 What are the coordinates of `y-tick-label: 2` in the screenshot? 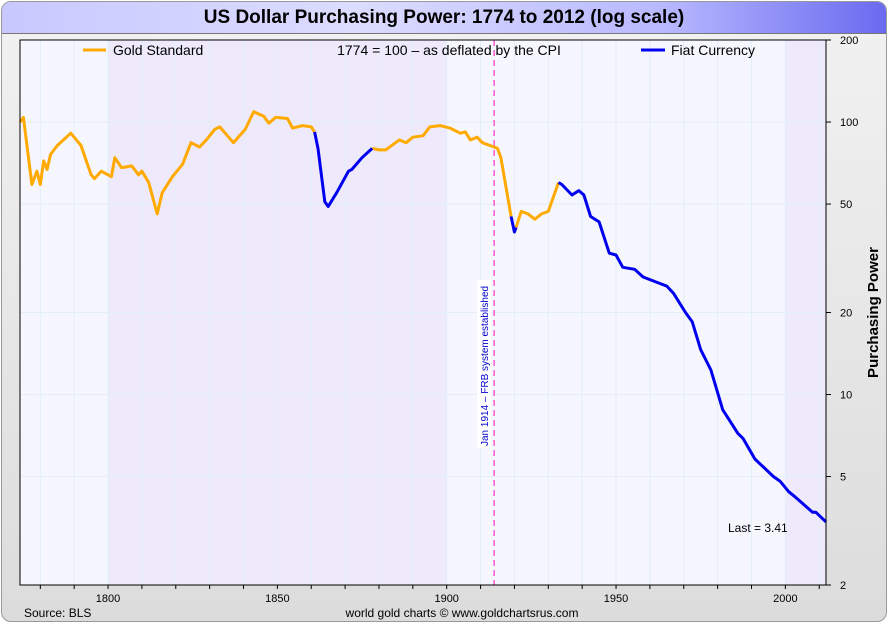 It's located at (843, 586).